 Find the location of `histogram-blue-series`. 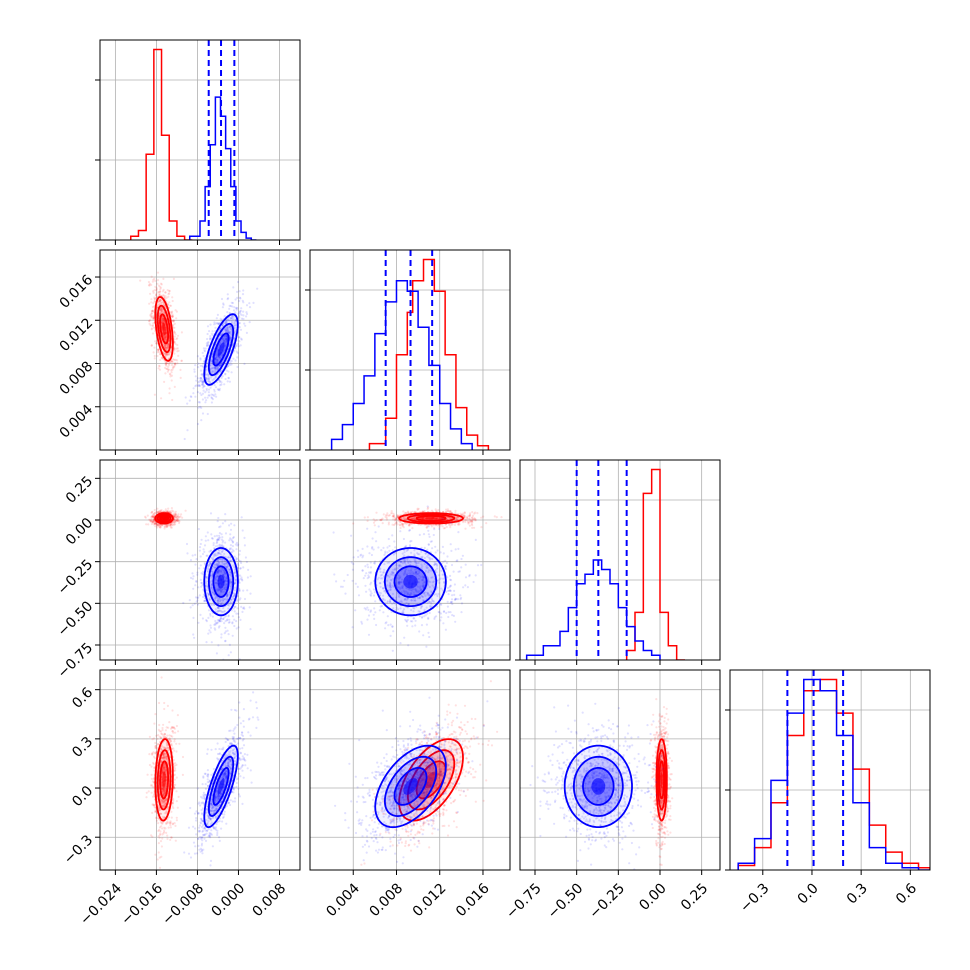

histogram-blue-series is located at coordinates (401, 364).